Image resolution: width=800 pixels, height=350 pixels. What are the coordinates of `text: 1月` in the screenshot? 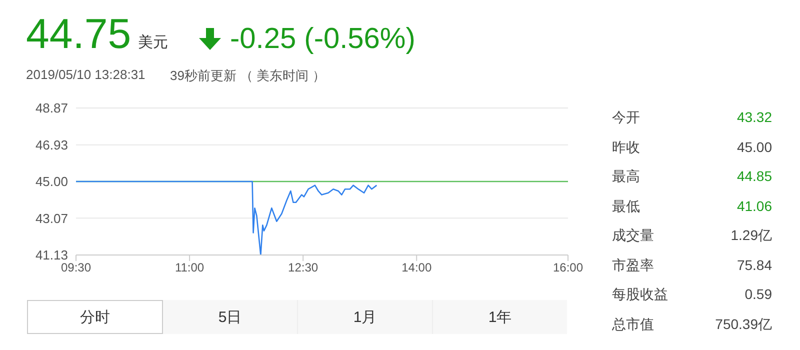 It's located at (365, 317).